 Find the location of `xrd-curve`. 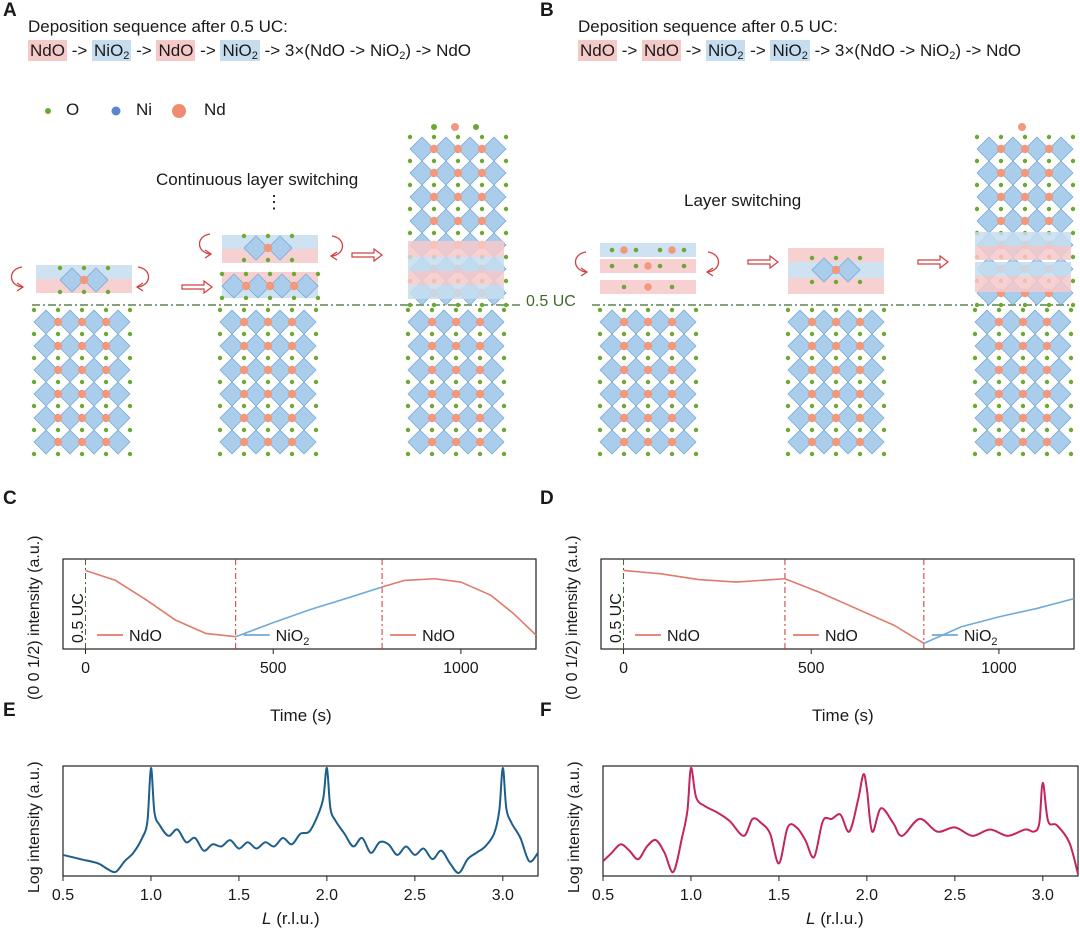

xrd-curve is located at coordinates (300, 820).